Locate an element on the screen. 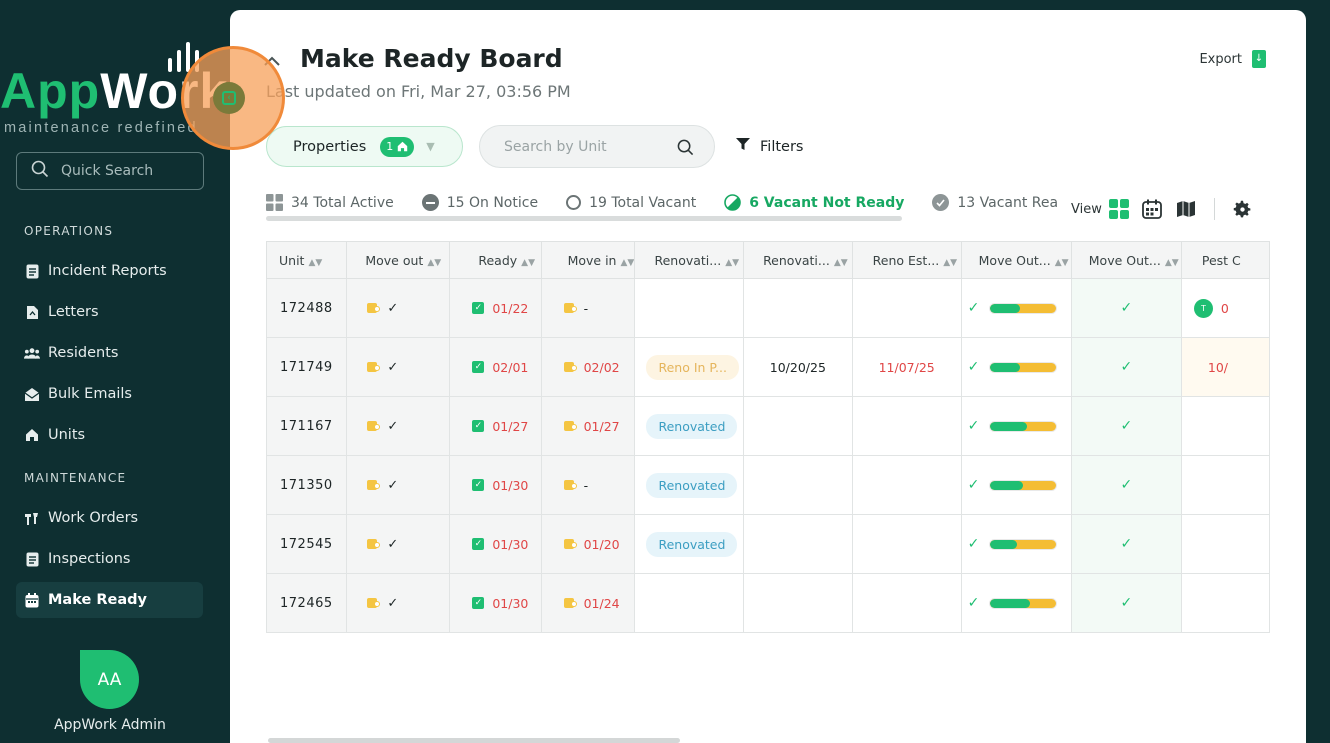 Image resolution: width=1330 pixels, height=743 pixels. sidebar-item-residents: Residents is located at coordinates (109, 353).